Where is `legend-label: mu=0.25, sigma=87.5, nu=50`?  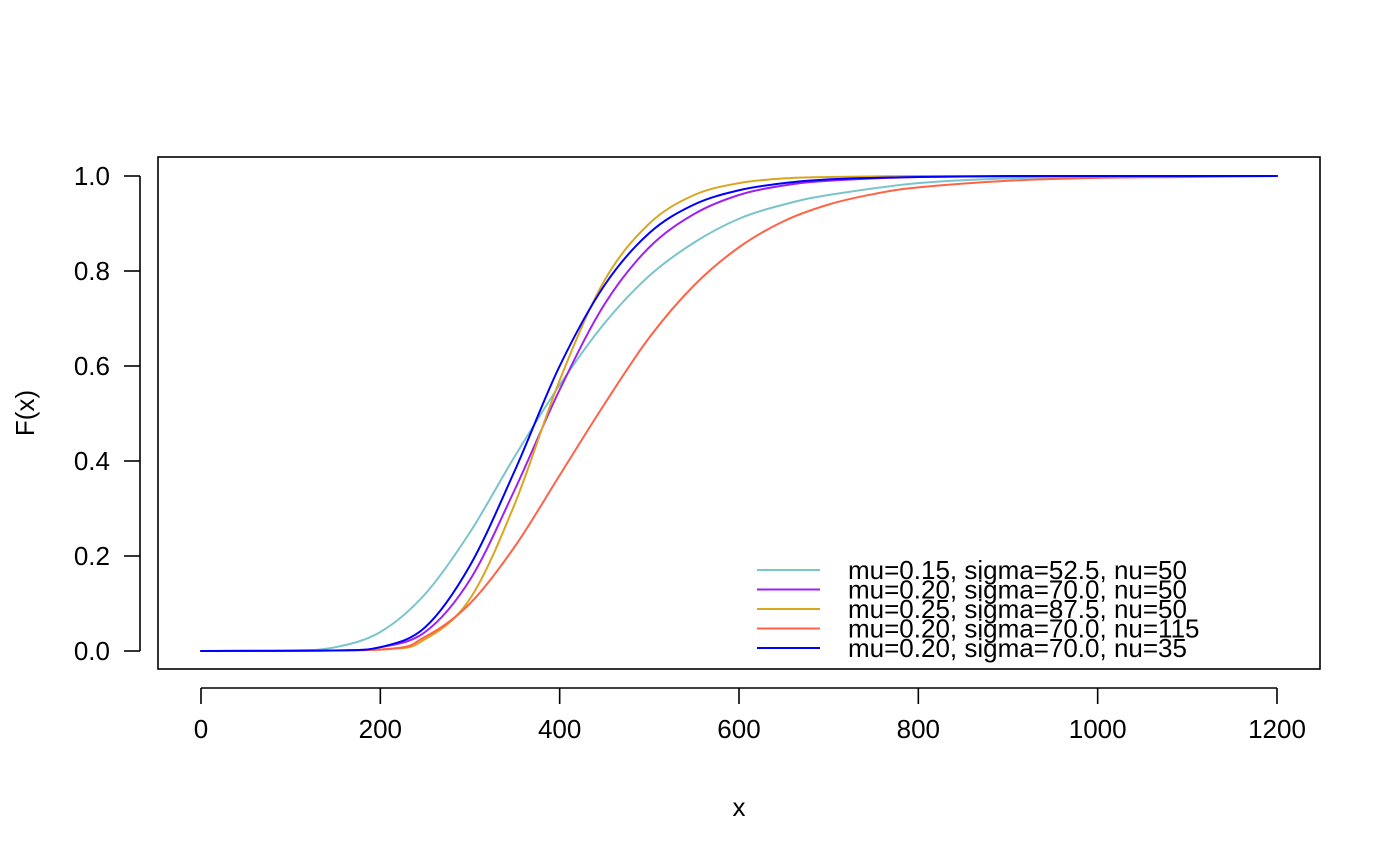
legend-label: mu=0.25, sigma=87.5, nu=50 is located at coordinates (1017, 609).